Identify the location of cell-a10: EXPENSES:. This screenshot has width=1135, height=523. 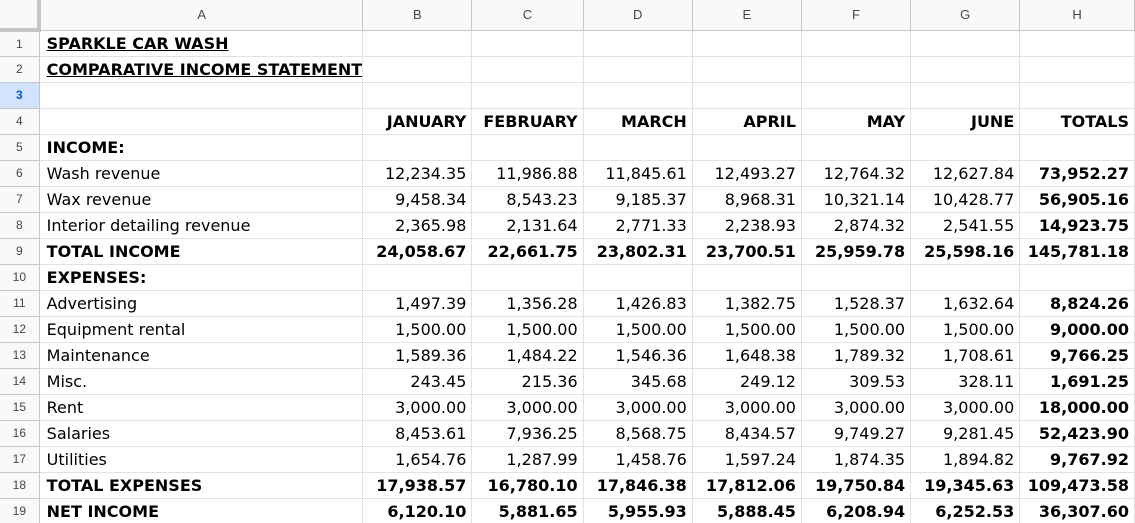
(201, 277).